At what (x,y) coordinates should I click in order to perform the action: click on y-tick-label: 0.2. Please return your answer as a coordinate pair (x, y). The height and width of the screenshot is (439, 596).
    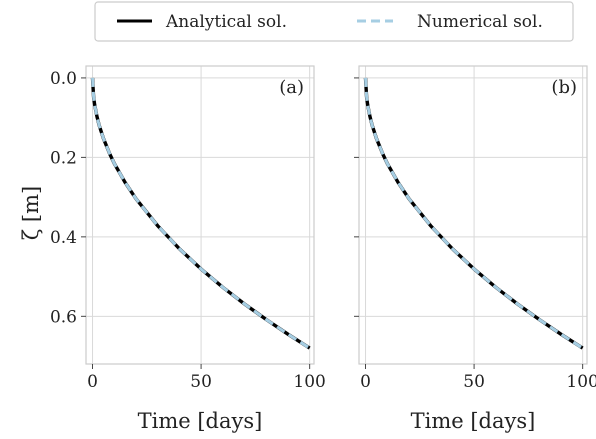
    Looking at the image, I should click on (63, 158).